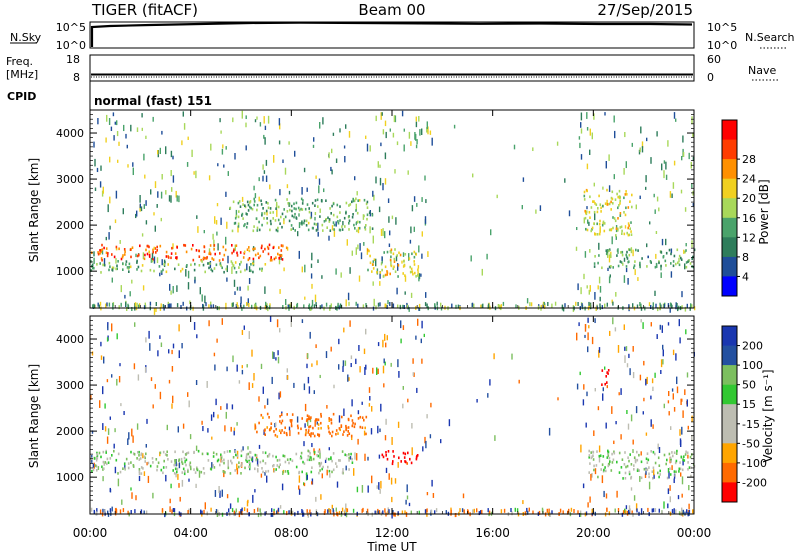  What do you see at coordinates (19, 61) in the screenshot?
I see `freq-label-line1: Freq.` at bounding box center [19, 61].